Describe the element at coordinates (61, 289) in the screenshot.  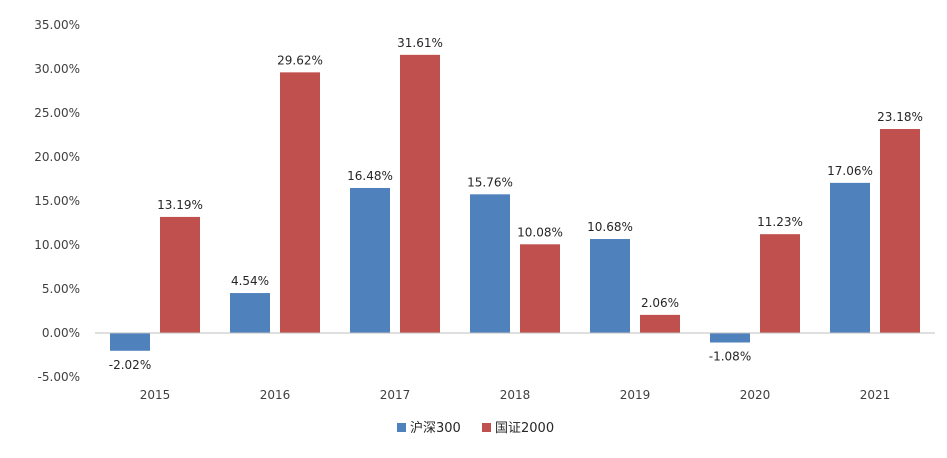
I see `y-tick-label: 5.00%` at that location.